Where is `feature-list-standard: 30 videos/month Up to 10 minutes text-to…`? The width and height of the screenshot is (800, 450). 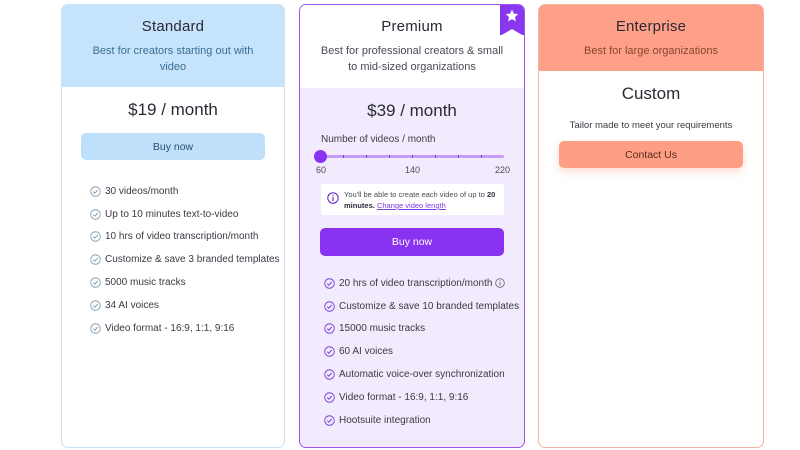
feature-list-standard: 30 videos/month Up to 10 minutes text-to… is located at coordinates (173, 260).